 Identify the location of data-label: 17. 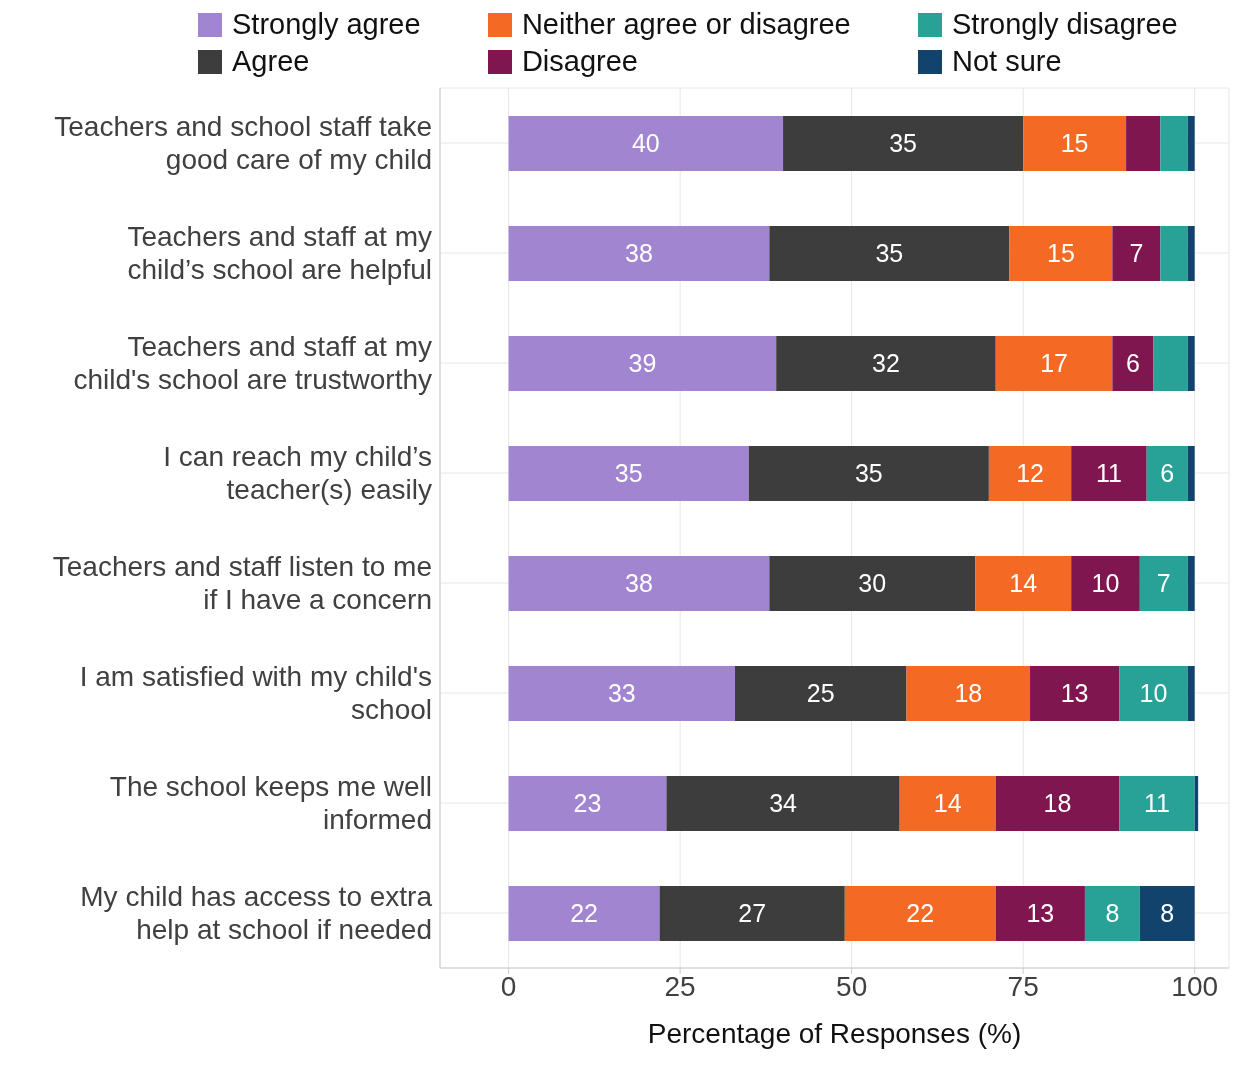
(1054, 363).